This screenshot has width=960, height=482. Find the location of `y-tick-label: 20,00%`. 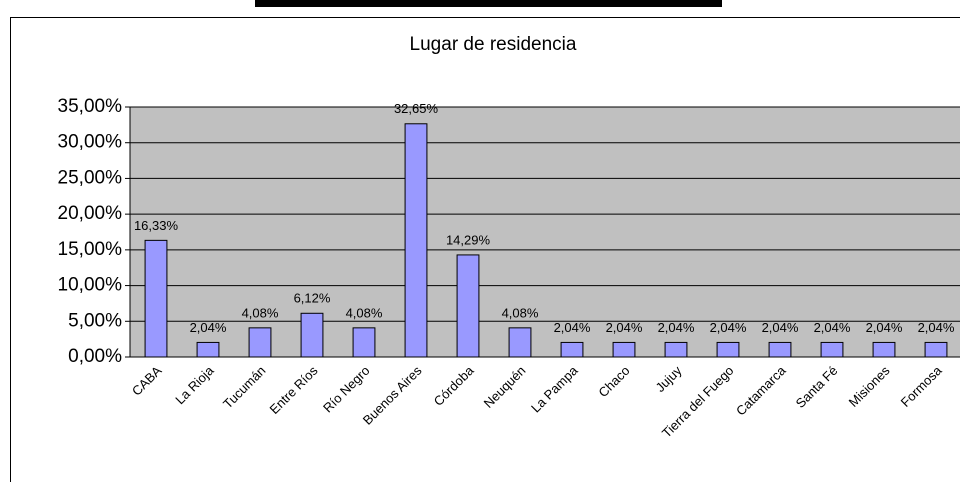

y-tick-label: 20,00% is located at coordinates (90, 213).